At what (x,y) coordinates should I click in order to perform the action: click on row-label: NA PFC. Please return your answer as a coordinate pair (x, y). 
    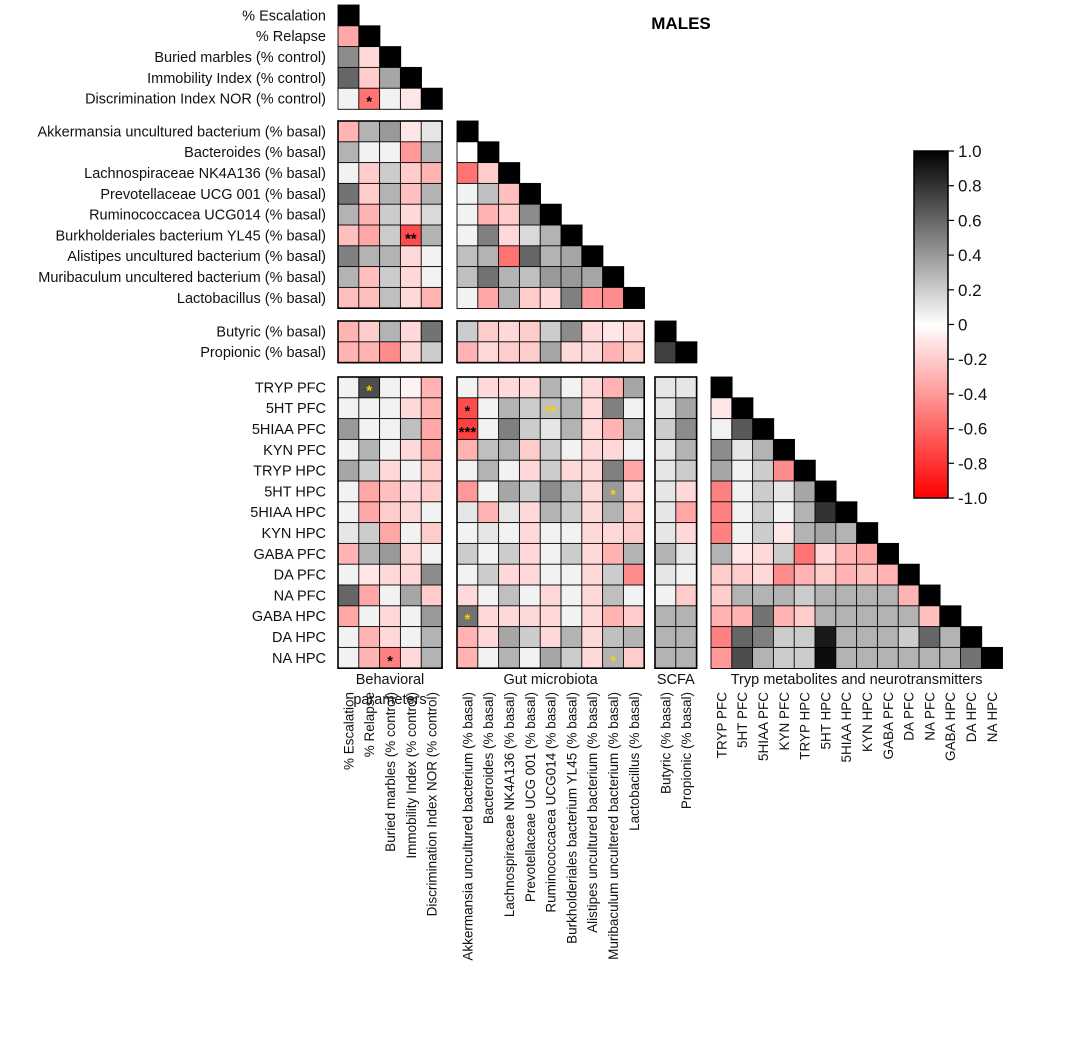
    Looking at the image, I should click on (300, 596).